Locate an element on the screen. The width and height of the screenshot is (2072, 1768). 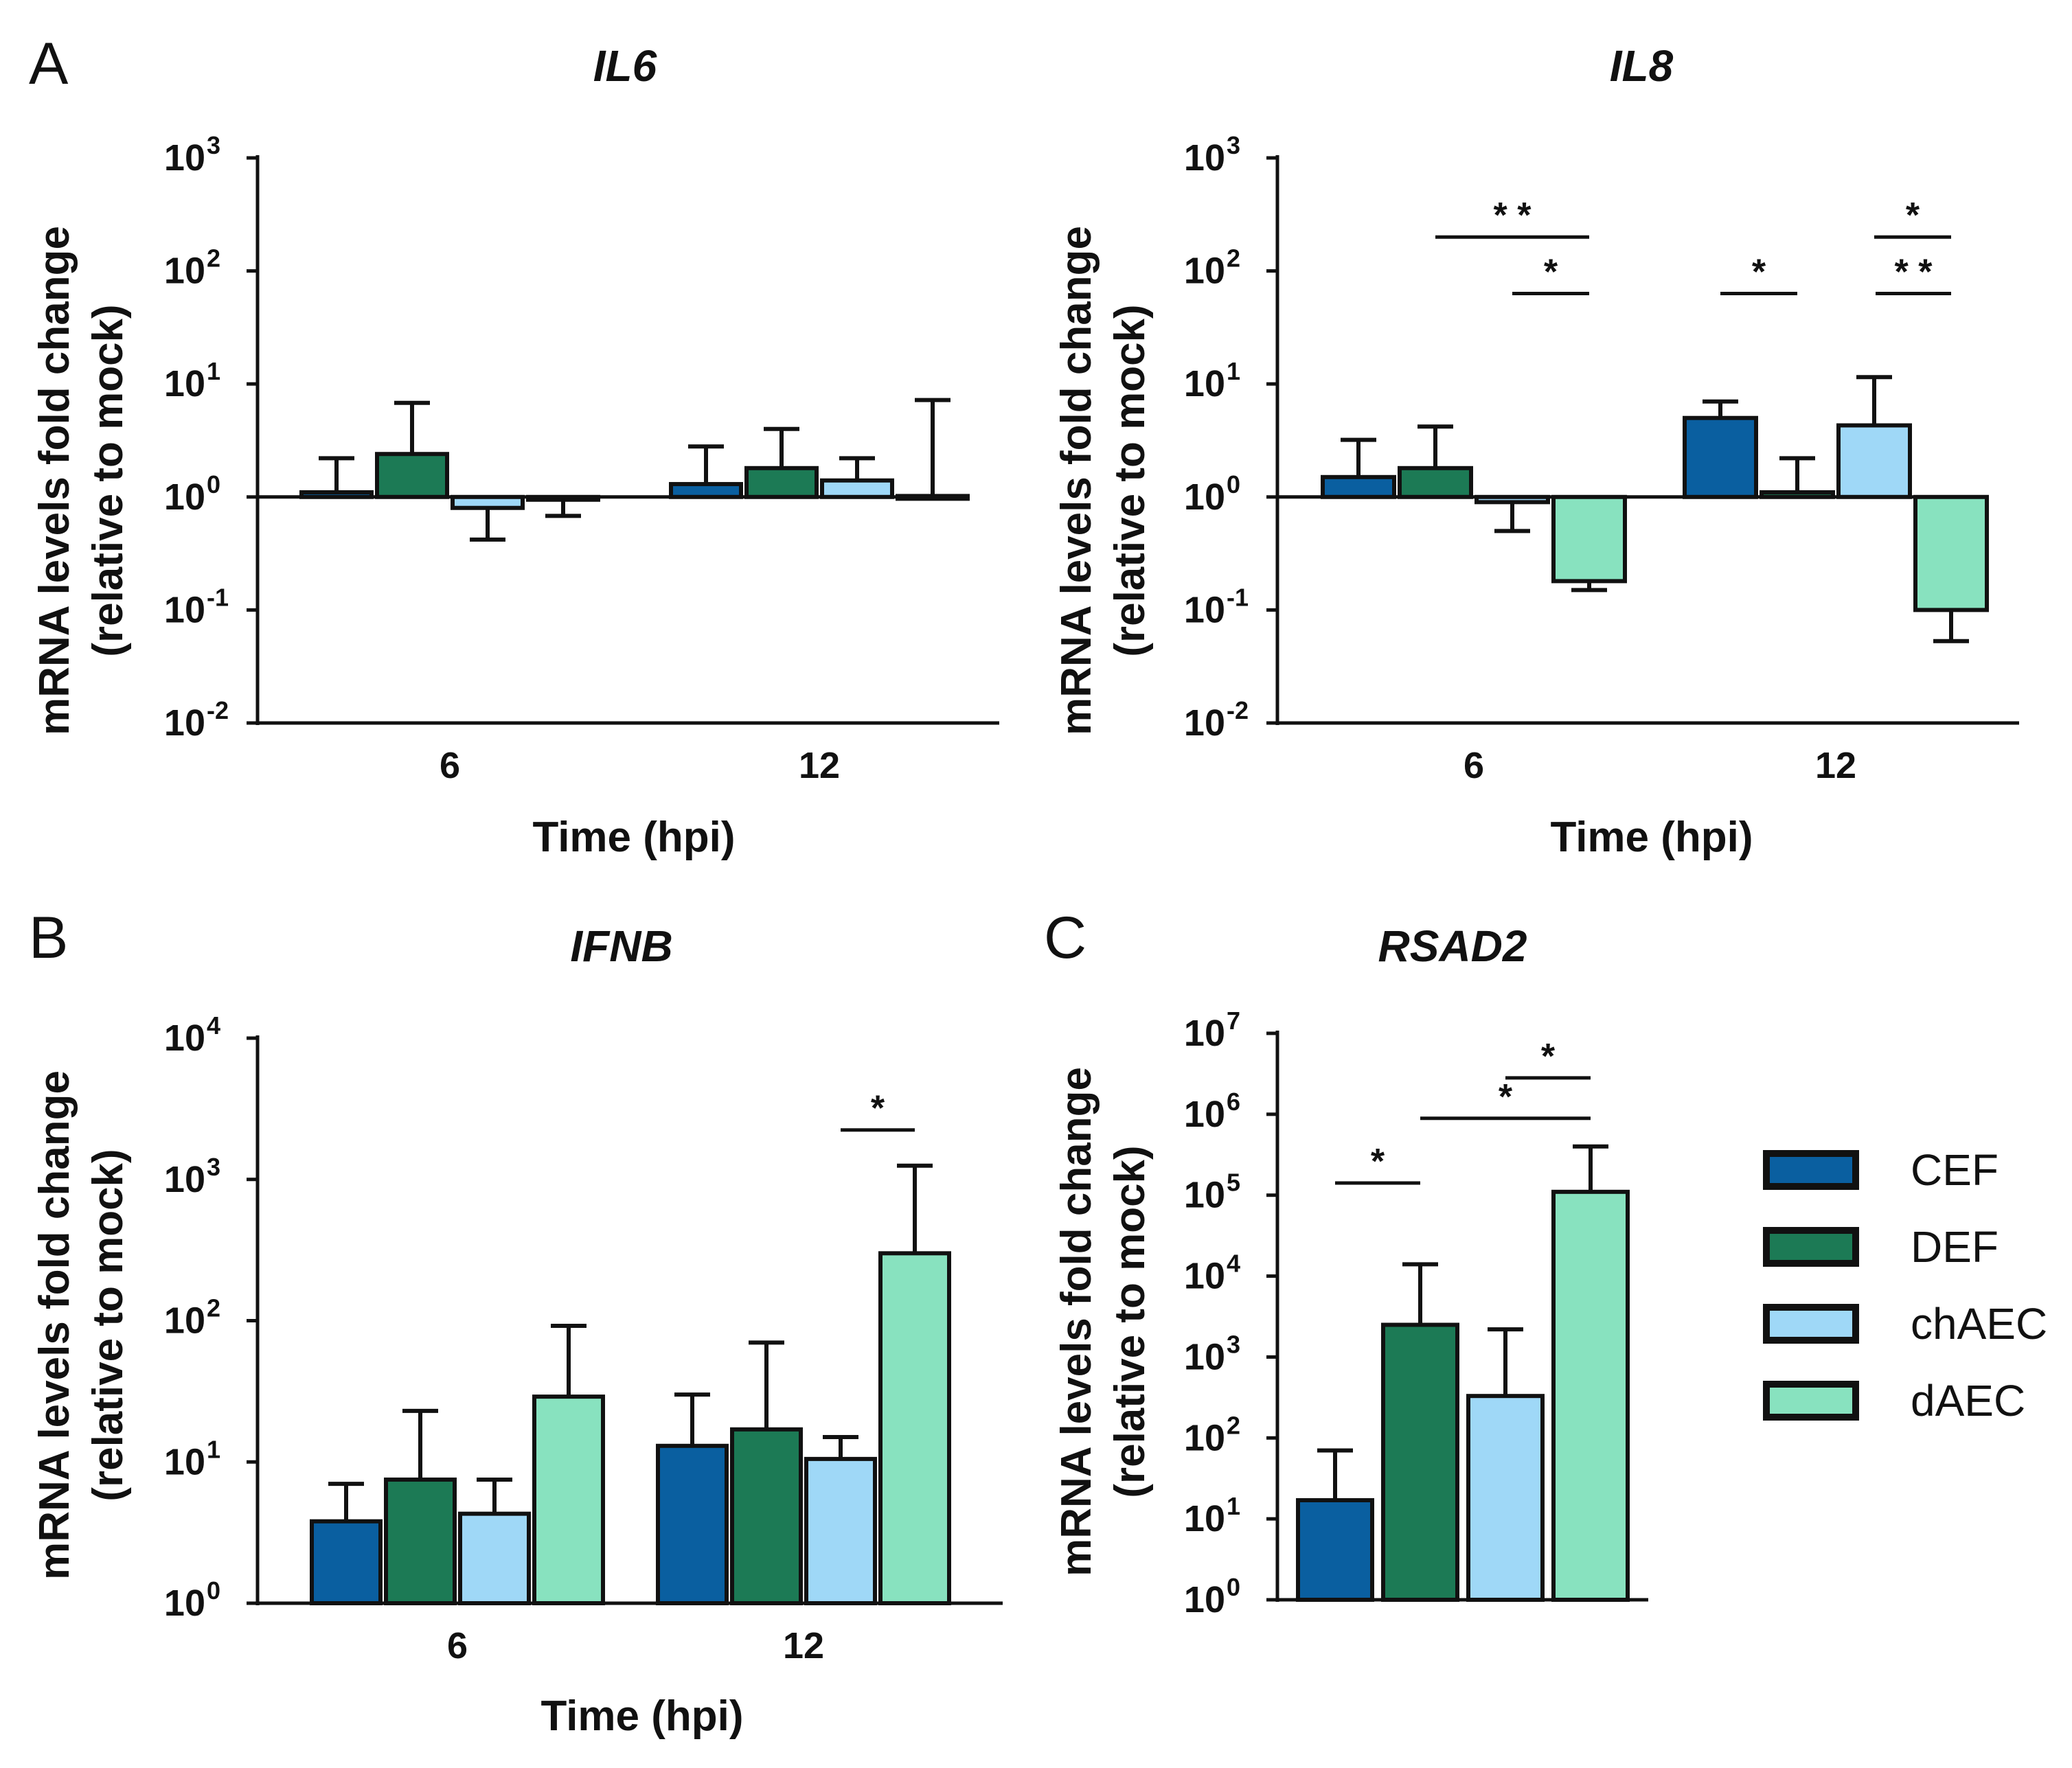
y-tick-exponent: 6 is located at coordinates (1233, 1102).